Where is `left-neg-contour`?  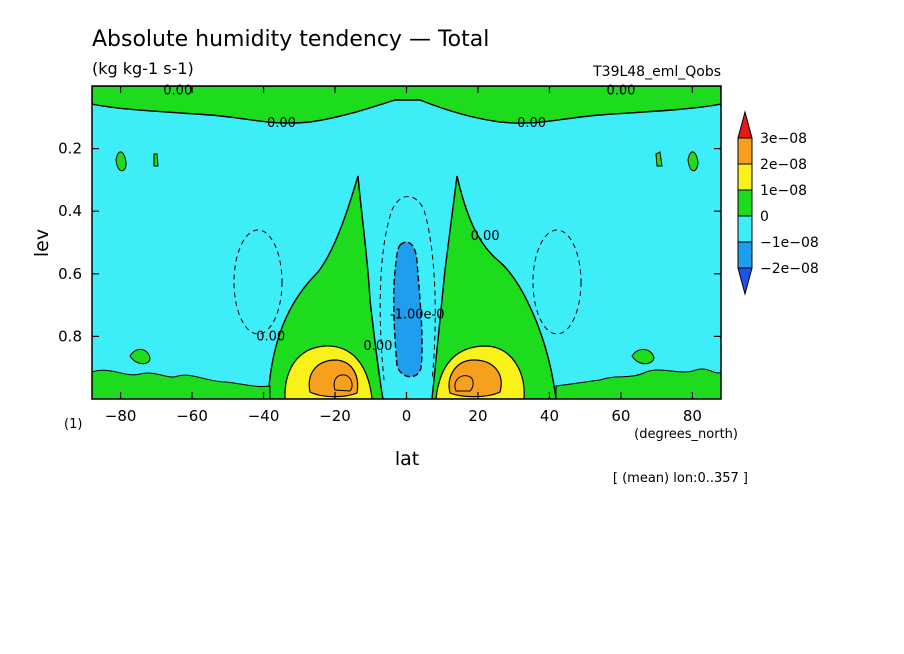 left-neg-contour is located at coordinates (258, 282).